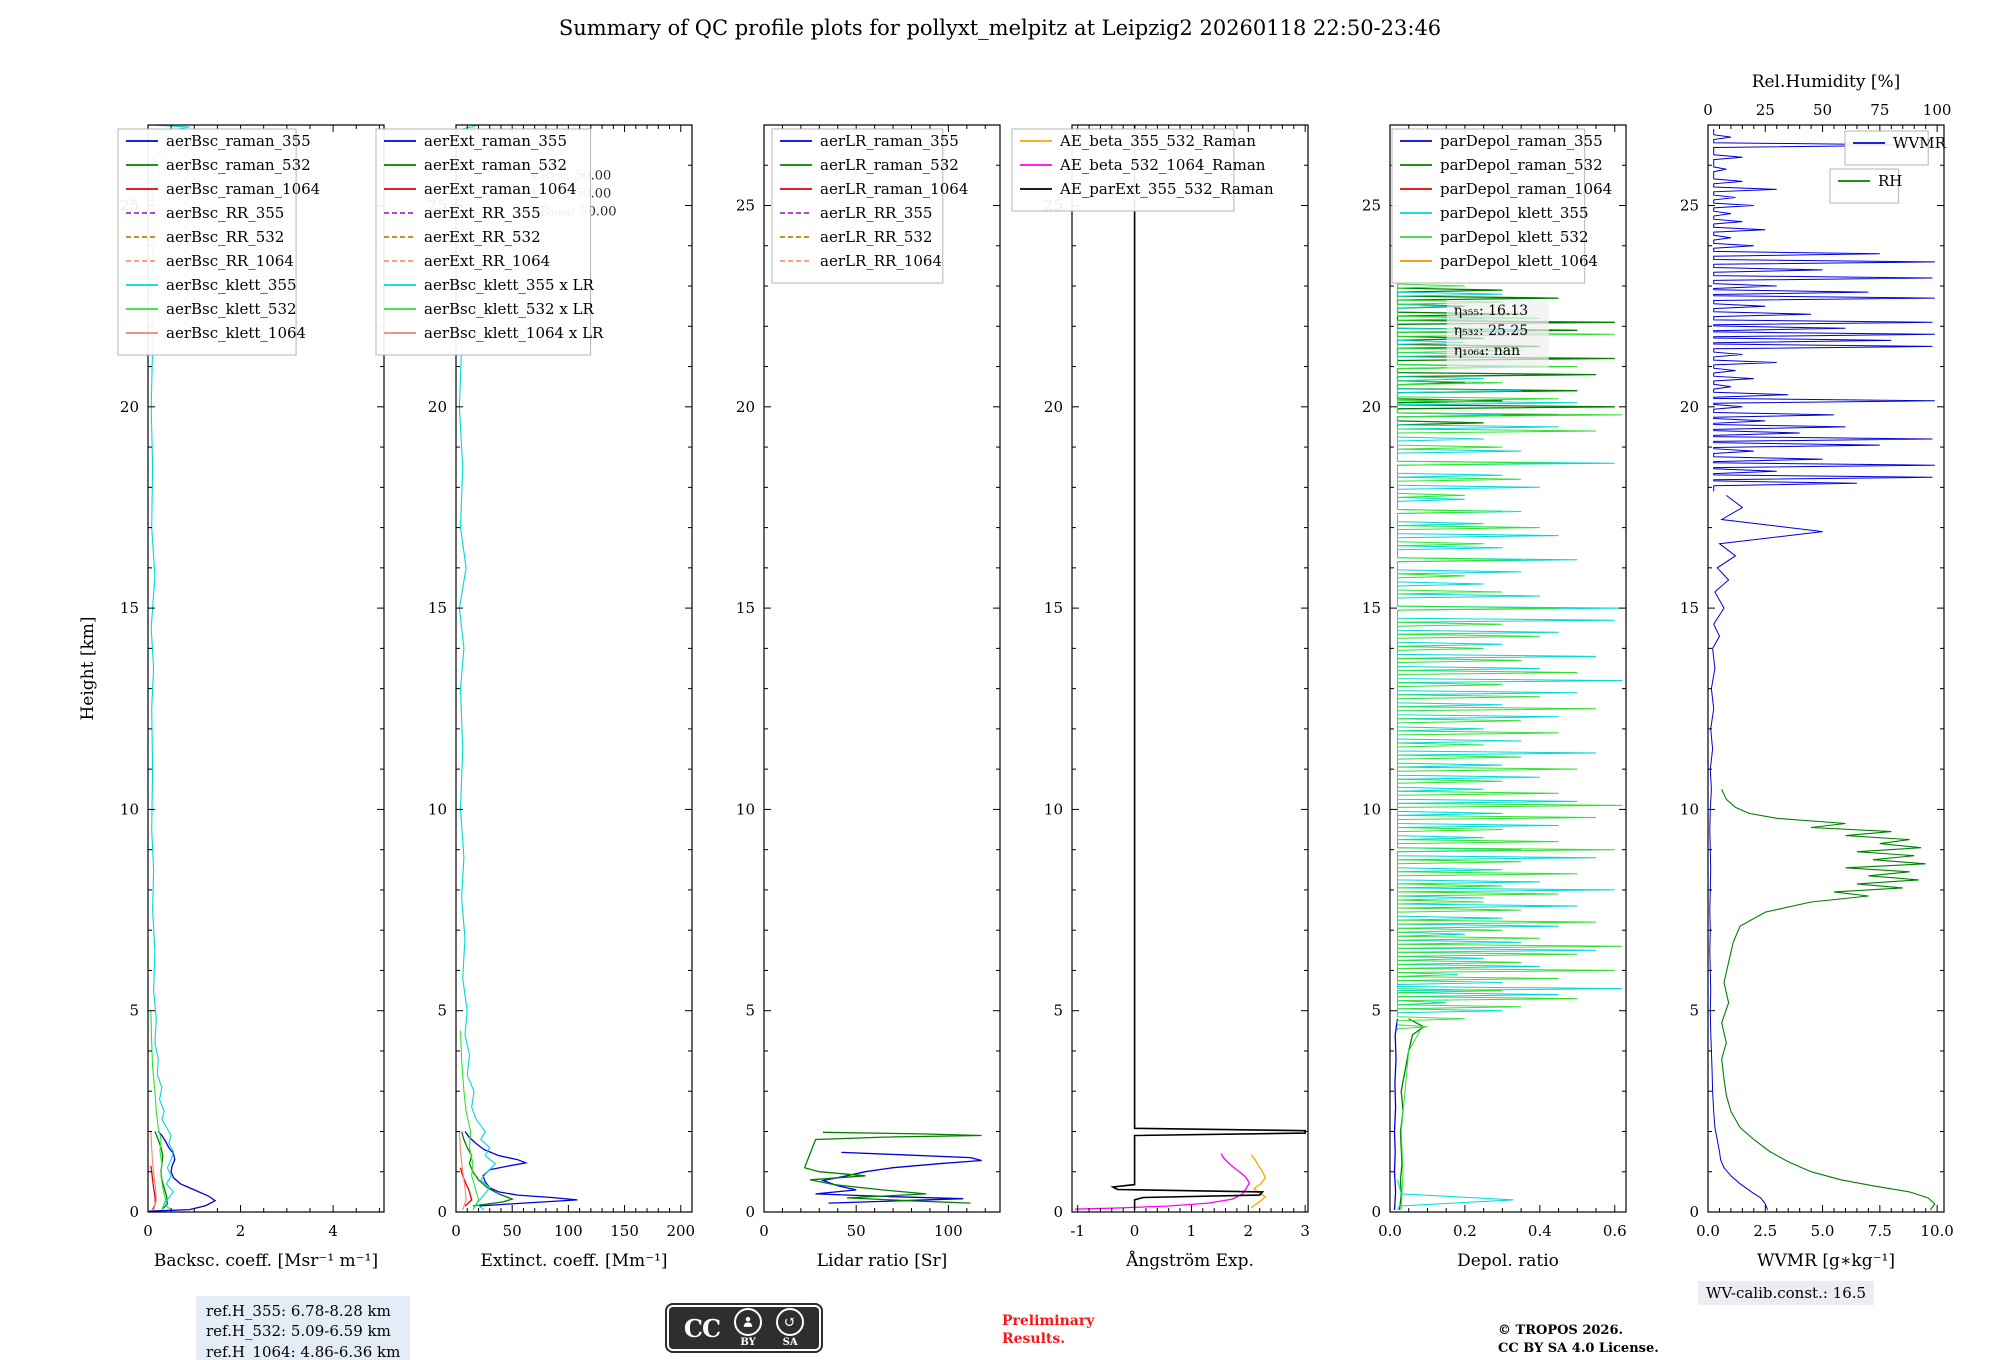  What do you see at coordinates (225, 237) in the screenshot?
I see `legend-label: aerBsc_RR_532` at bounding box center [225, 237].